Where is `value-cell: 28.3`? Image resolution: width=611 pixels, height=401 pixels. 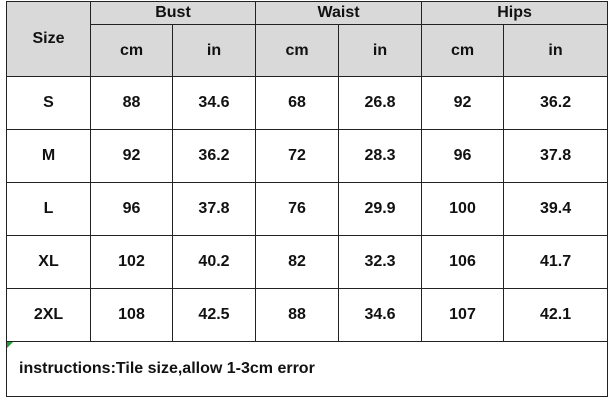
value-cell: 28.3 is located at coordinates (380, 156).